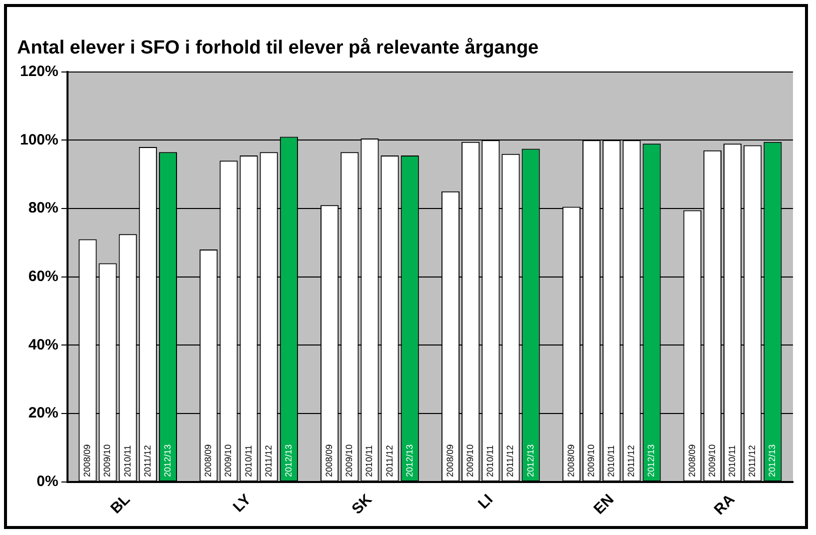  What do you see at coordinates (120, 504) in the screenshot?
I see `x-tick-label: BL` at bounding box center [120, 504].